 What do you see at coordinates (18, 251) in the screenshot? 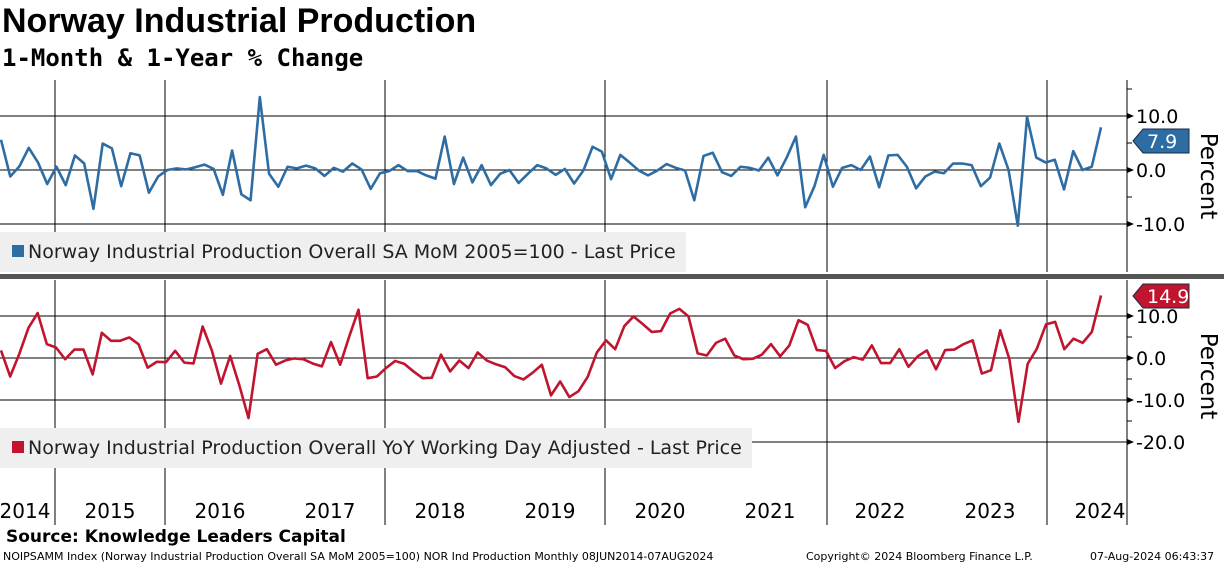
I see `legend-swatch-mom` at bounding box center [18, 251].